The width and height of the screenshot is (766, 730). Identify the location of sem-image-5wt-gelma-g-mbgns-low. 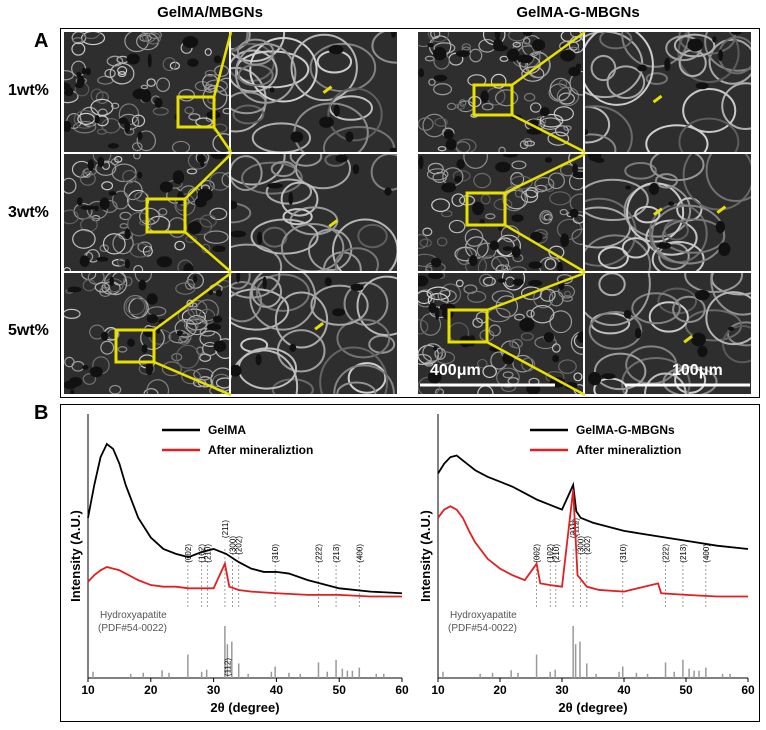
(500, 333).